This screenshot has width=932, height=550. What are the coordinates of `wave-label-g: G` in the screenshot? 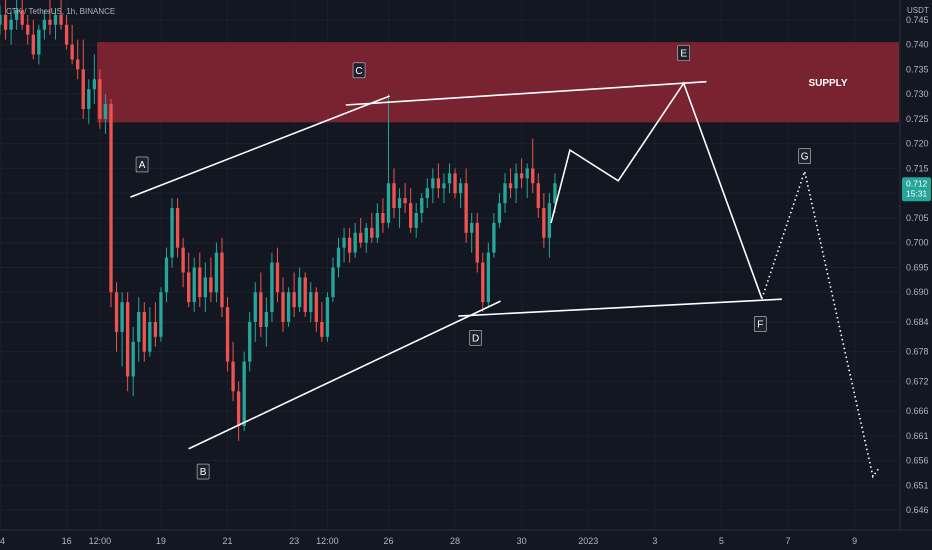 It's located at (805, 157).